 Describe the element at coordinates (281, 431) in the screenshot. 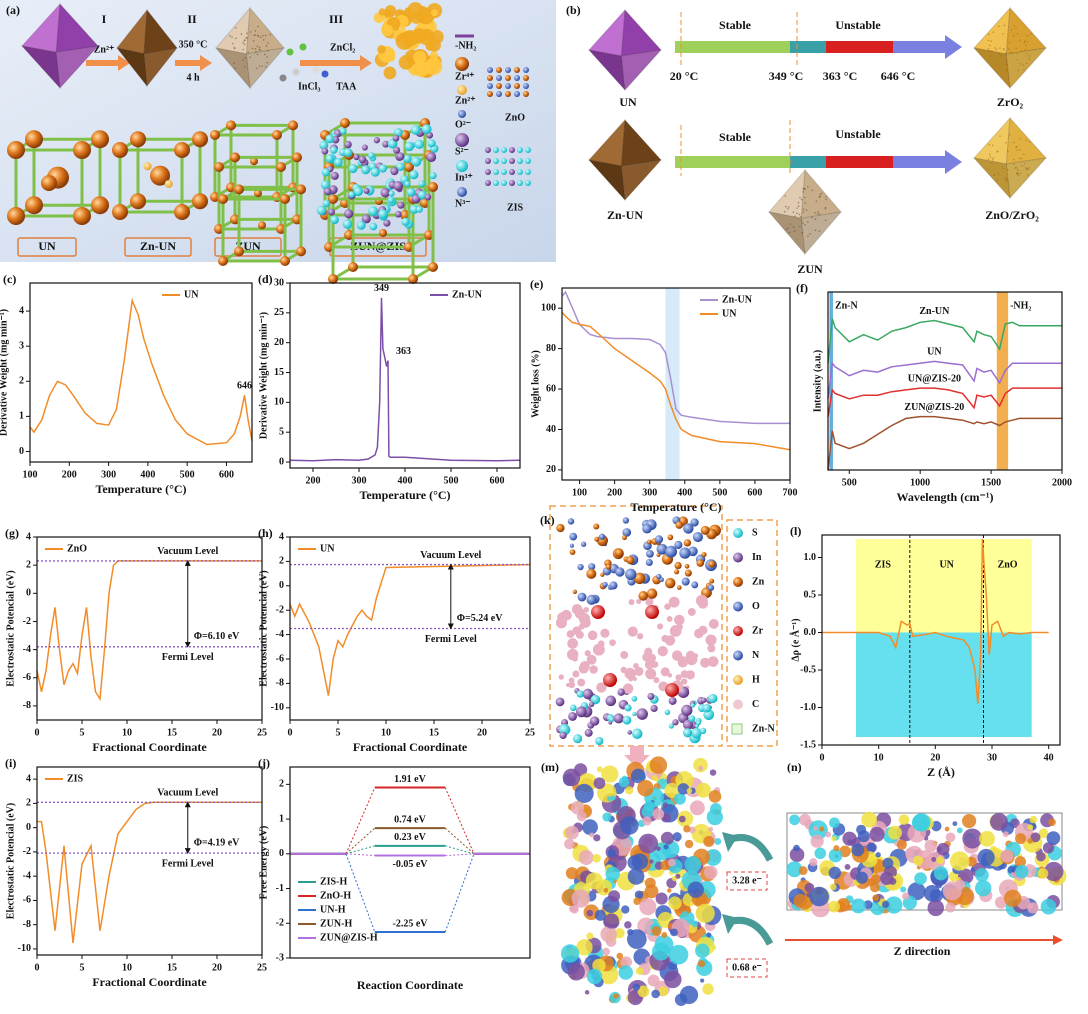

I see `y-tick-label: 5` at that location.